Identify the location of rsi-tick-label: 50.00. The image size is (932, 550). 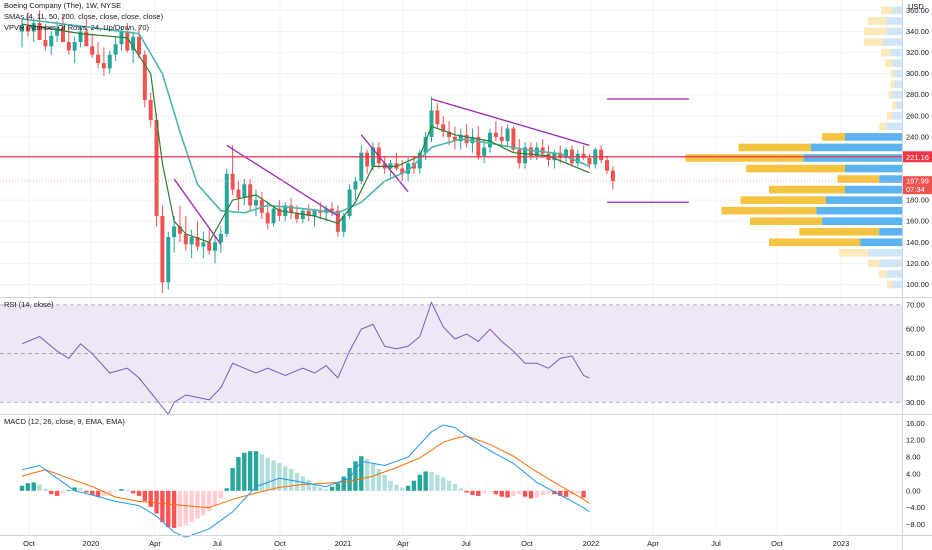
(915, 353).